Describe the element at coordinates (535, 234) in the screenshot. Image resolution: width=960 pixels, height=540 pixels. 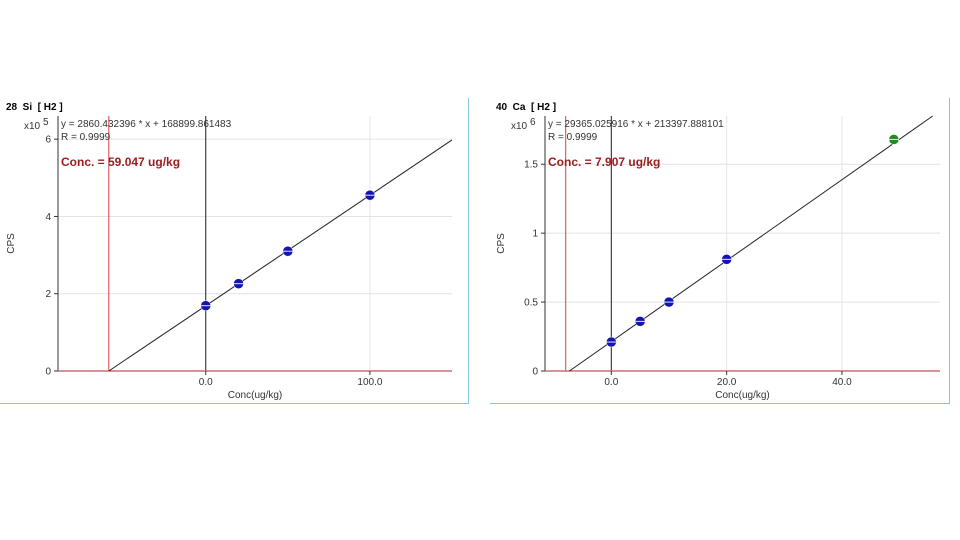
I see `y-tick-label: 1` at that location.